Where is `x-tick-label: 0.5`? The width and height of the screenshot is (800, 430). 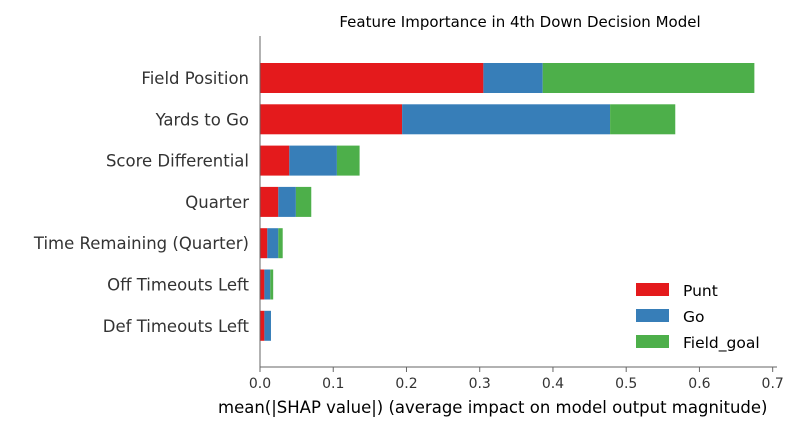 x-tick-label: 0.5 is located at coordinates (626, 384).